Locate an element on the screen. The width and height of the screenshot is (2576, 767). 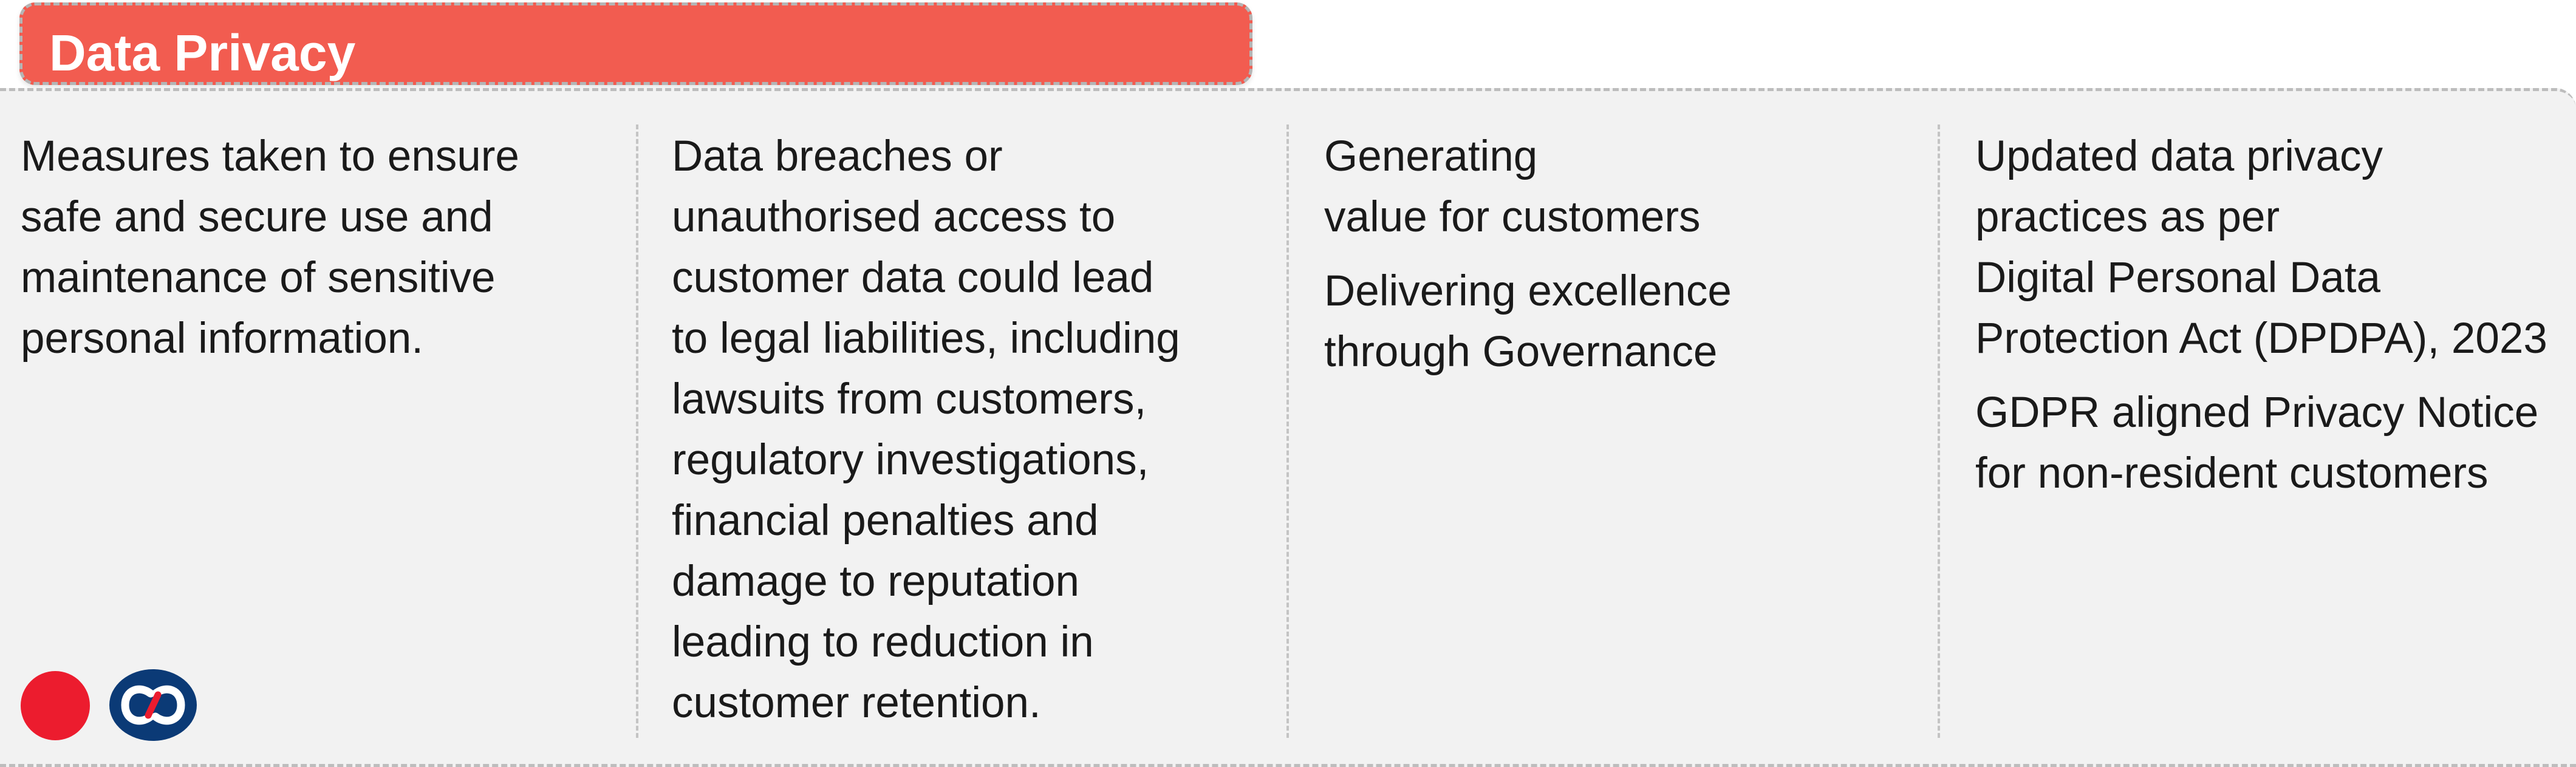
text-line: through Governance is located at coordinates (1521, 352).